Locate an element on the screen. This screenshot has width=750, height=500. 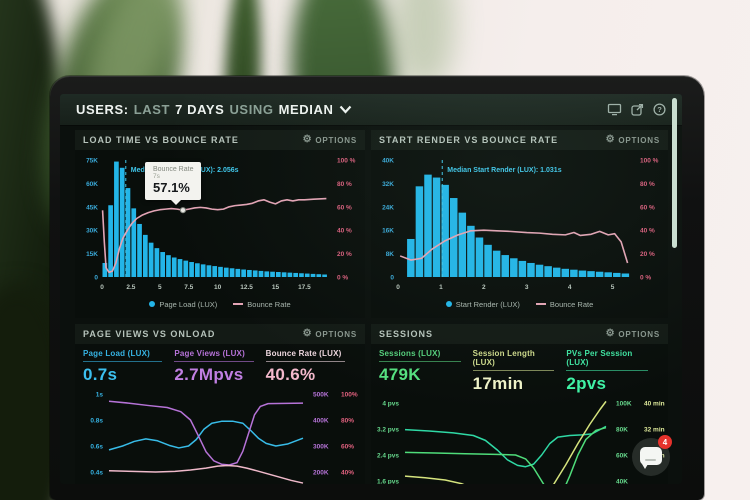
svg-text: 40 min is located at coordinates (654, 404).